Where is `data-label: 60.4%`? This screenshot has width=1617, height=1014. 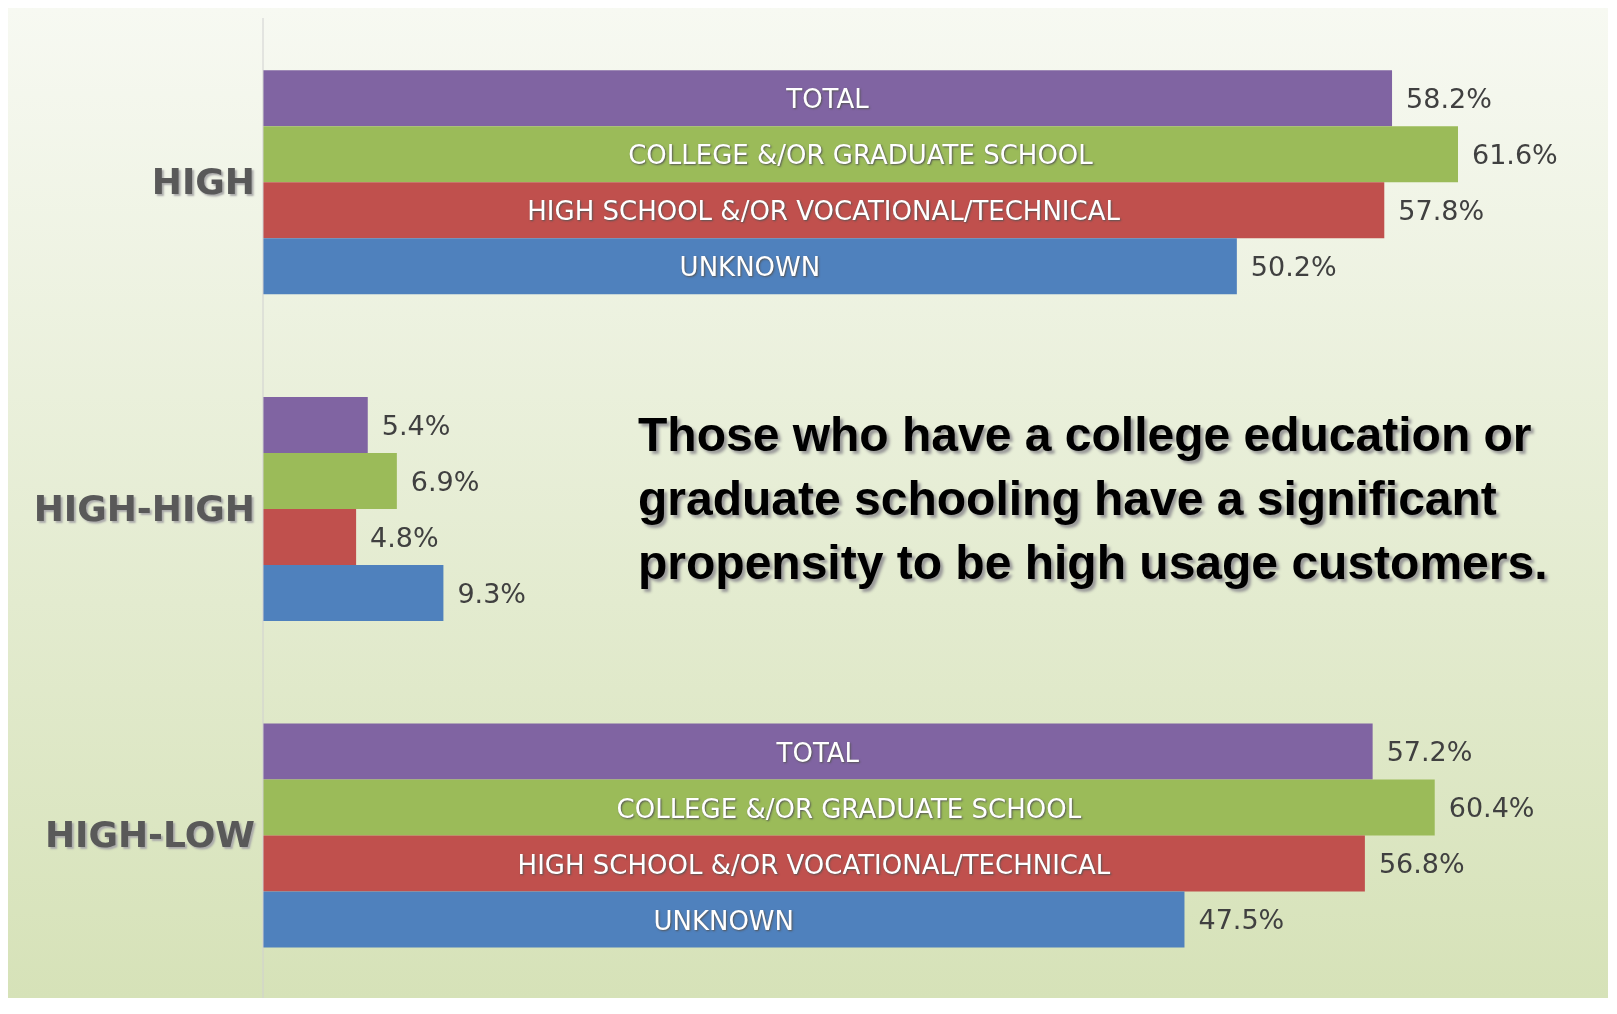
data-label: 60.4% is located at coordinates (1491, 808).